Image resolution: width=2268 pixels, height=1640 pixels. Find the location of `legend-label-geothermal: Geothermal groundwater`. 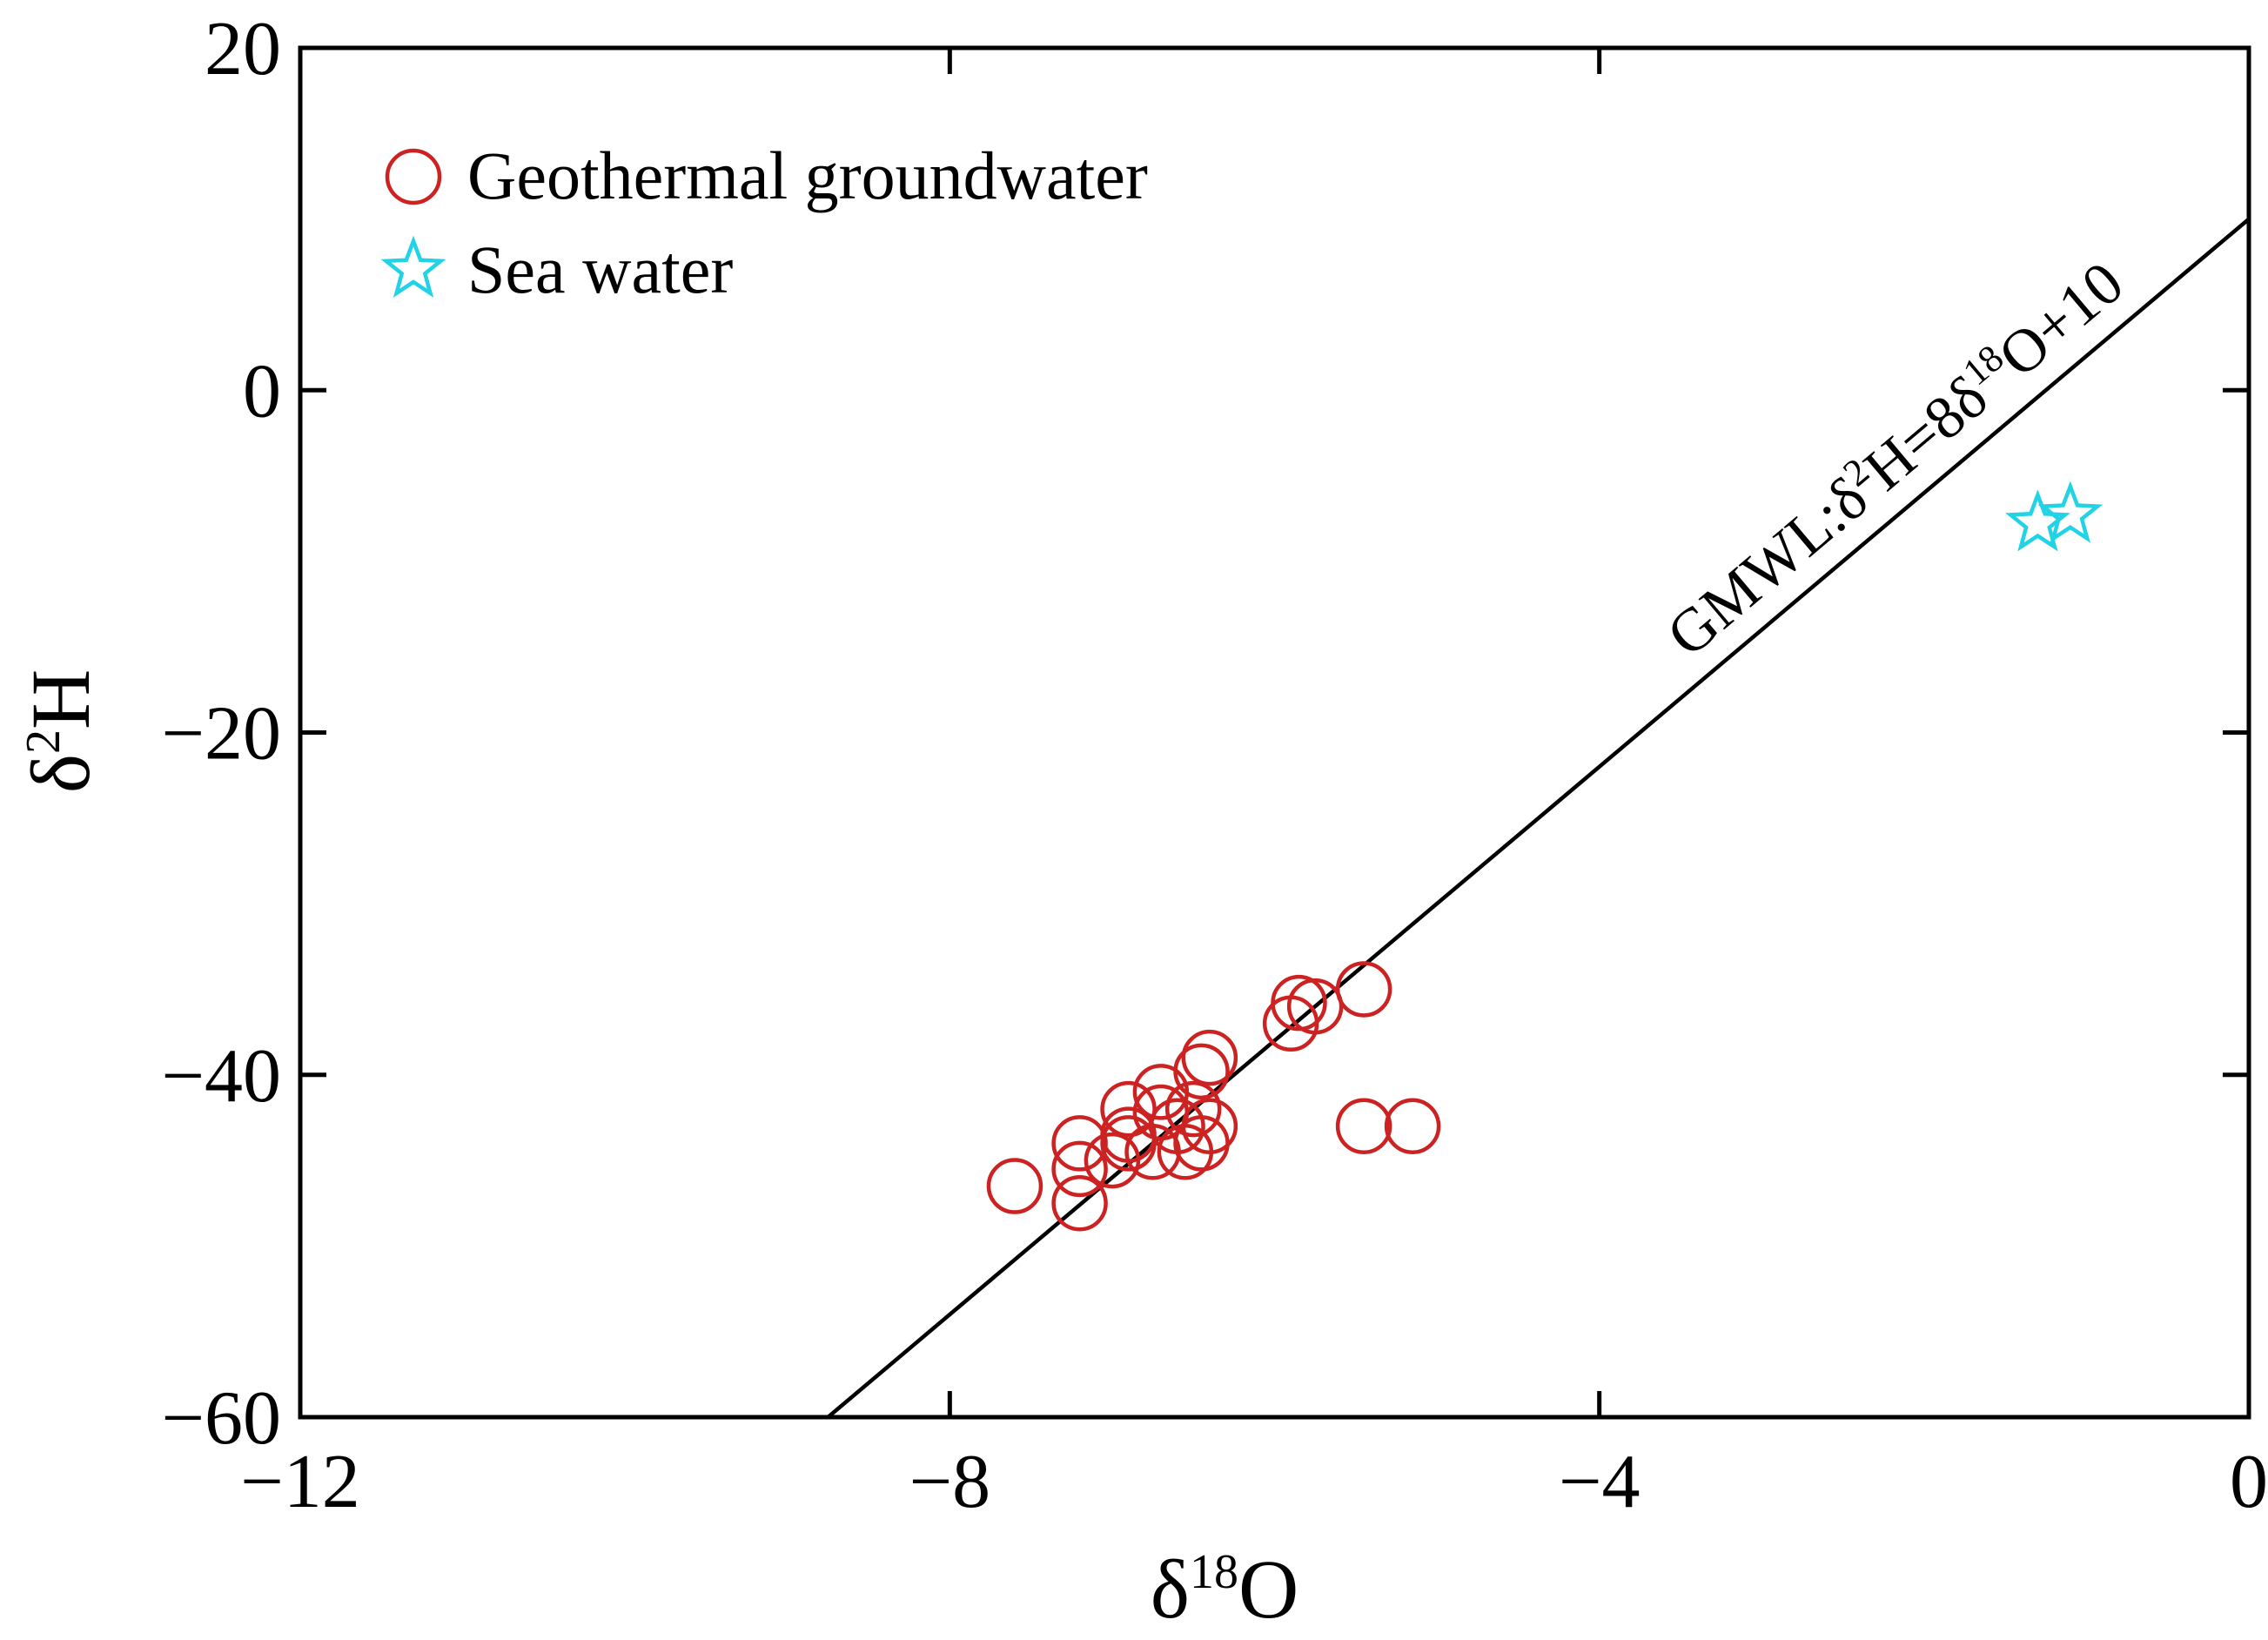

legend-label-geothermal: Geothermal groundwater is located at coordinates (807, 175).